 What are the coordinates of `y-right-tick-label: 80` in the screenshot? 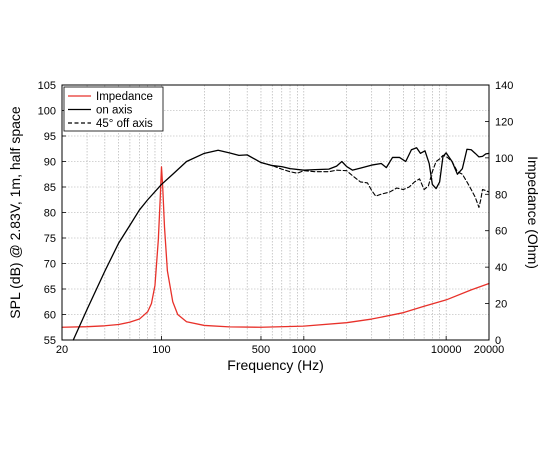 It's located at (501, 195).